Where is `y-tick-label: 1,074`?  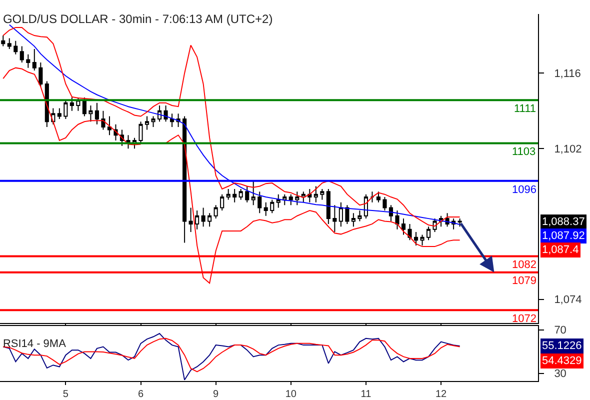 y-tick-label: 1,074 is located at coordinates (568, 300).